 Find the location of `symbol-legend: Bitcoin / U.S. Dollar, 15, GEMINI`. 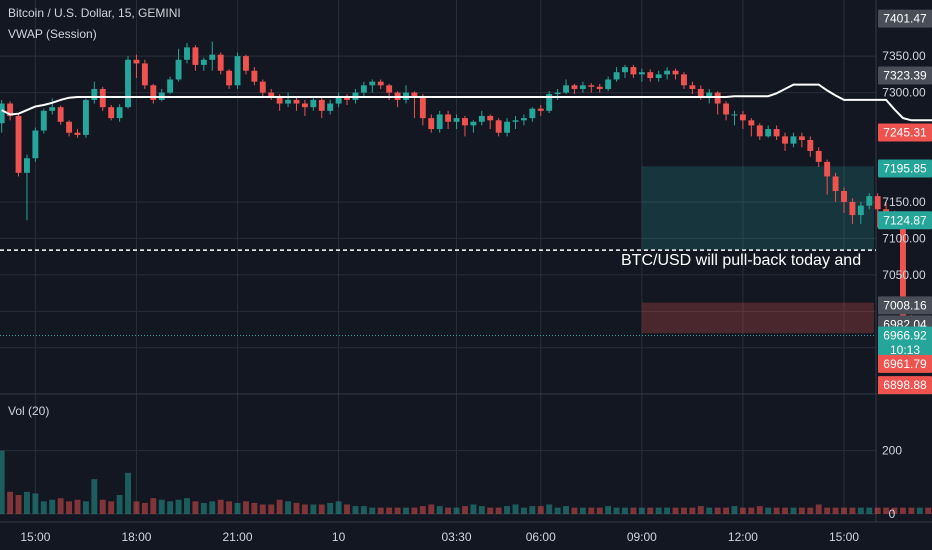

symbol-legend: Bitcoin / U.S. Dollar, 15, GEMINI is located at coordinates (94, 13).